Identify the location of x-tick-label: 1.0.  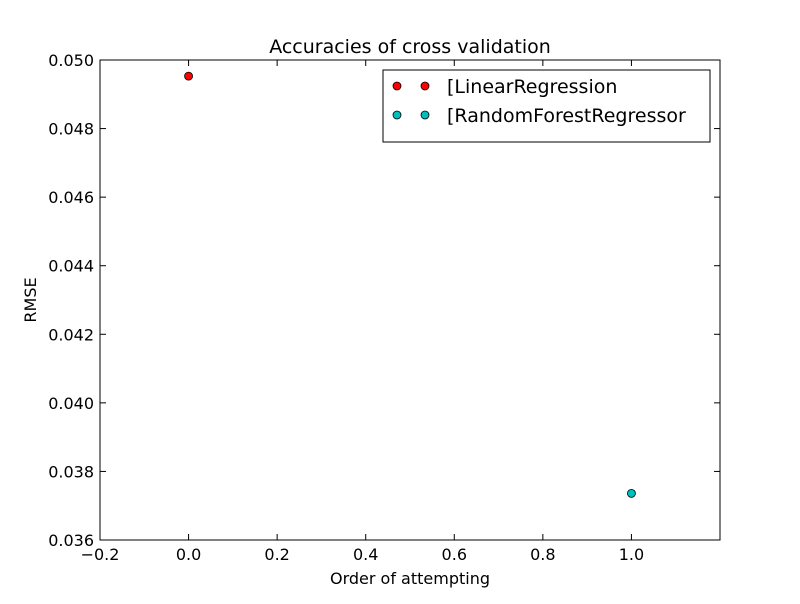
(631, 554).